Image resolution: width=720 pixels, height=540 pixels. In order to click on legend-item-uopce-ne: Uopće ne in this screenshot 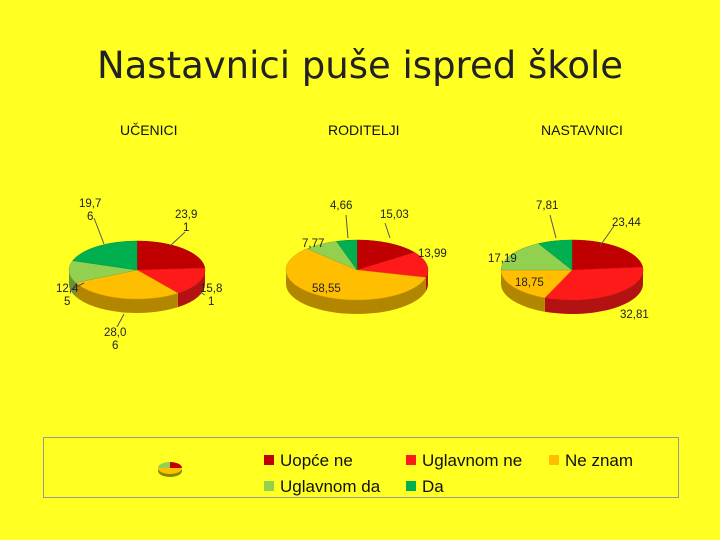, I will do `click(308, 461)`.